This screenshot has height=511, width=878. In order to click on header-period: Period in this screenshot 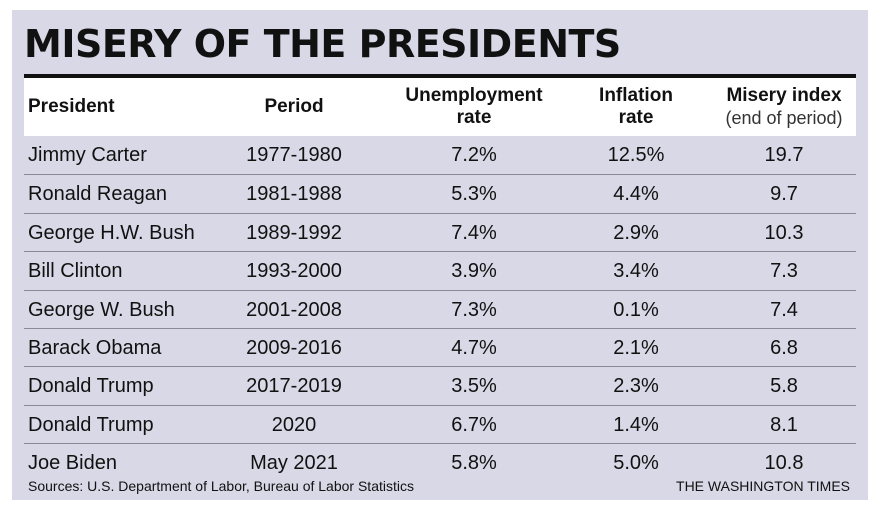, I will do `click(294, 107)`.